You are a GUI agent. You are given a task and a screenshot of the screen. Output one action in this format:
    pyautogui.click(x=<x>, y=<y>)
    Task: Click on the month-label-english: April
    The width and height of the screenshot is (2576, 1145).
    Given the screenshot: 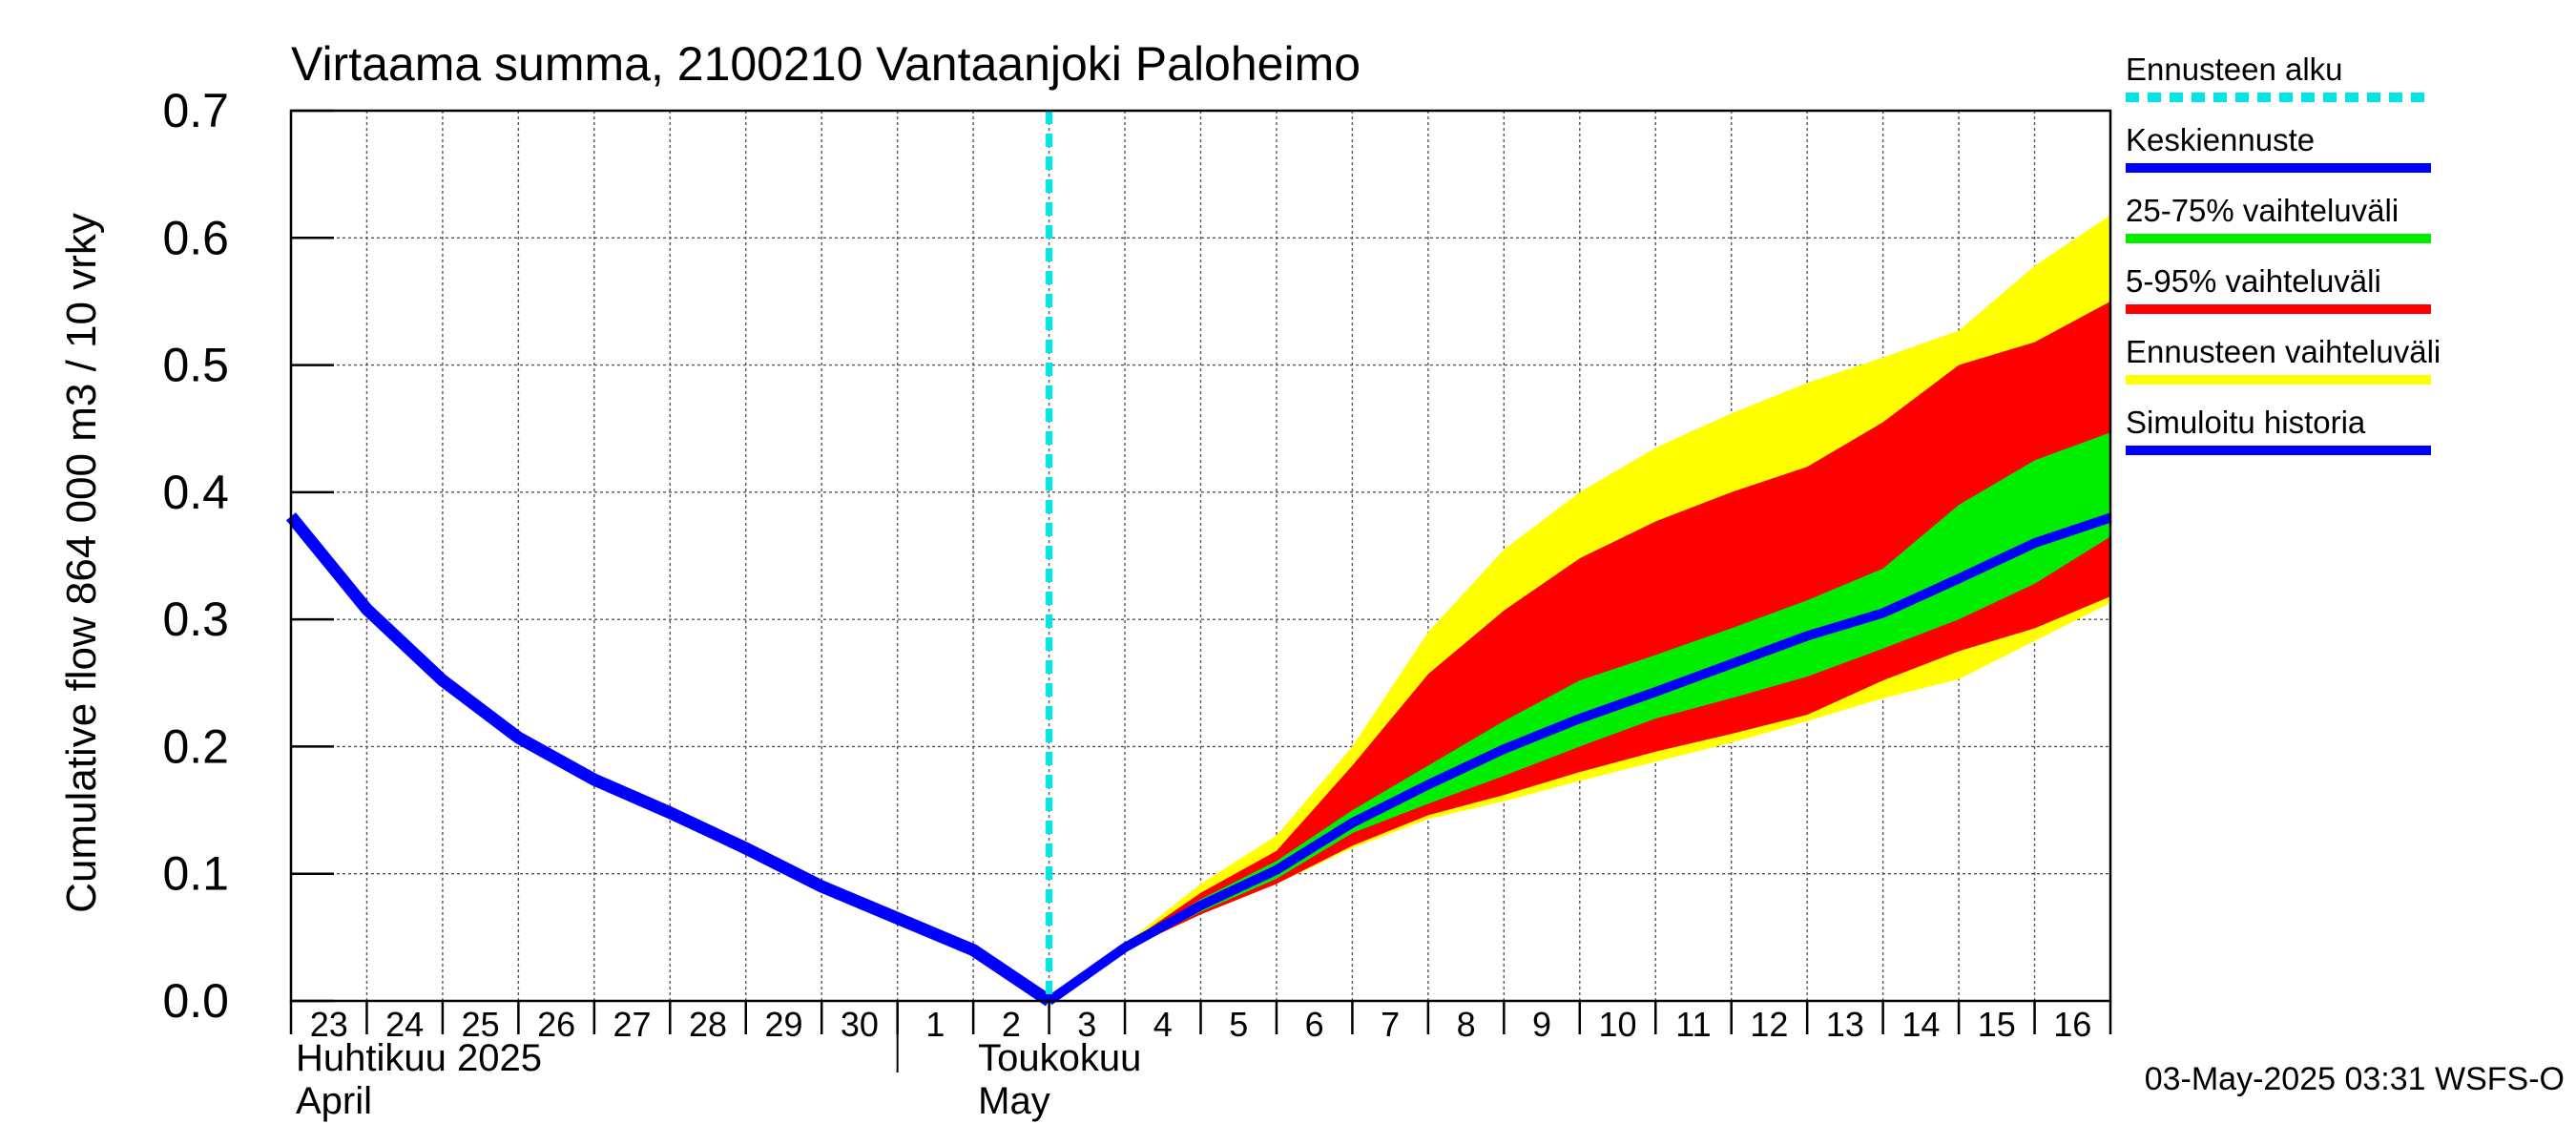 What is the action you would take?
    pyautogui.click(x=334, y=1101)
    